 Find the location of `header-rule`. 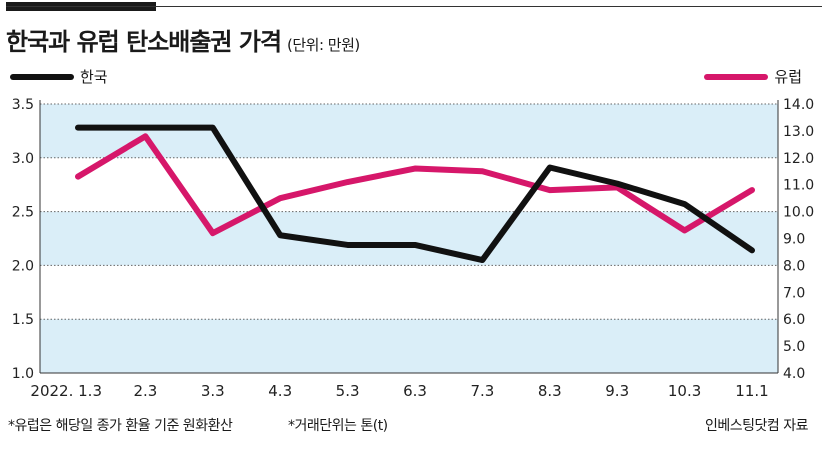

header-rule is located at coordinates (414, 6).